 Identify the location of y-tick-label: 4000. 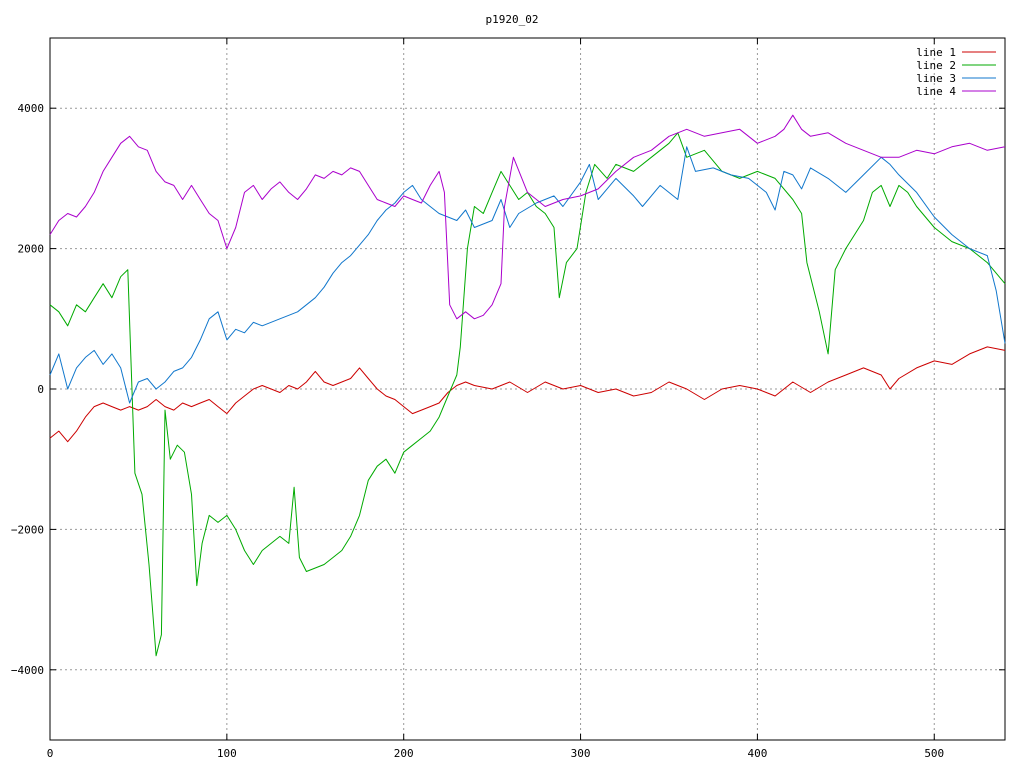
(31, 108).